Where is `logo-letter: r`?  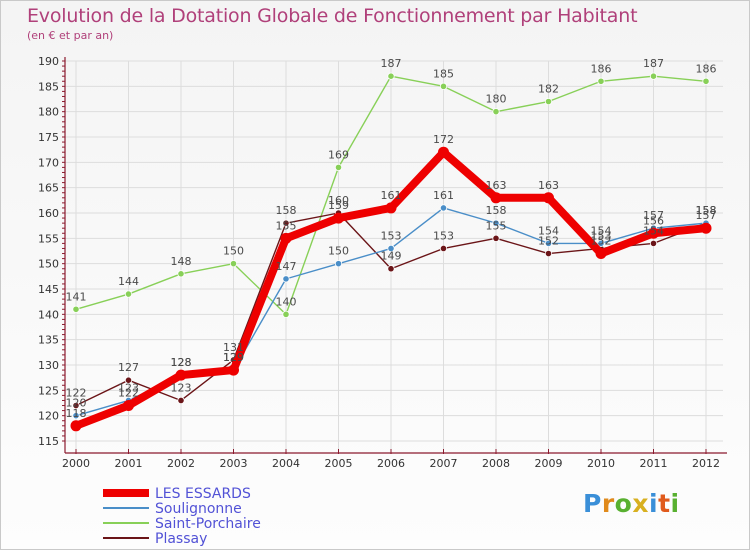
logo-letter: r is located at coordinates (608, 503).